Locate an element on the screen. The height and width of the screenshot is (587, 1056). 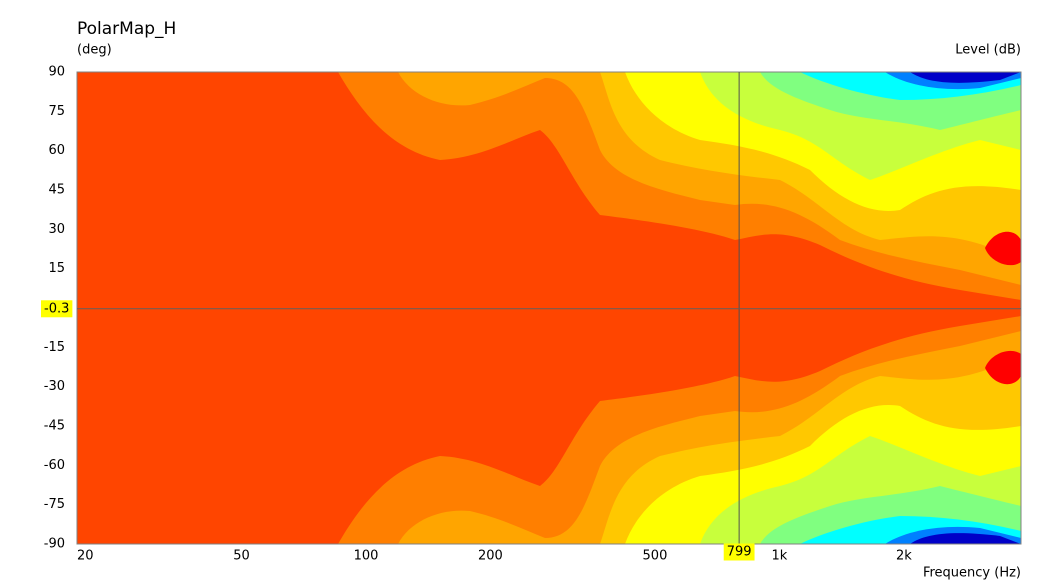
x-tick-label: 100 is located at coordinates (366, 556).